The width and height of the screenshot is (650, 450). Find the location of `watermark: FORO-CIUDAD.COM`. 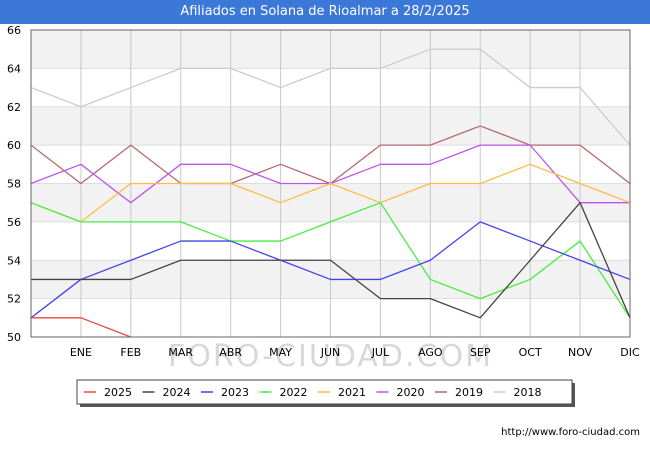

watermark: FORO-CIUDAD.COM is located at coordinates (330, 356).